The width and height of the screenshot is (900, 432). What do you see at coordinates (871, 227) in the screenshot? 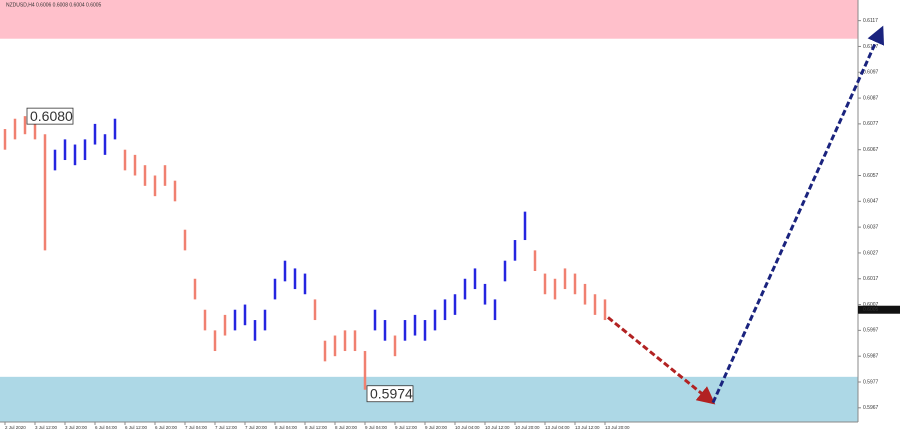
I see `y-tick-label: 0.6037` at bounding box center [871, 227].